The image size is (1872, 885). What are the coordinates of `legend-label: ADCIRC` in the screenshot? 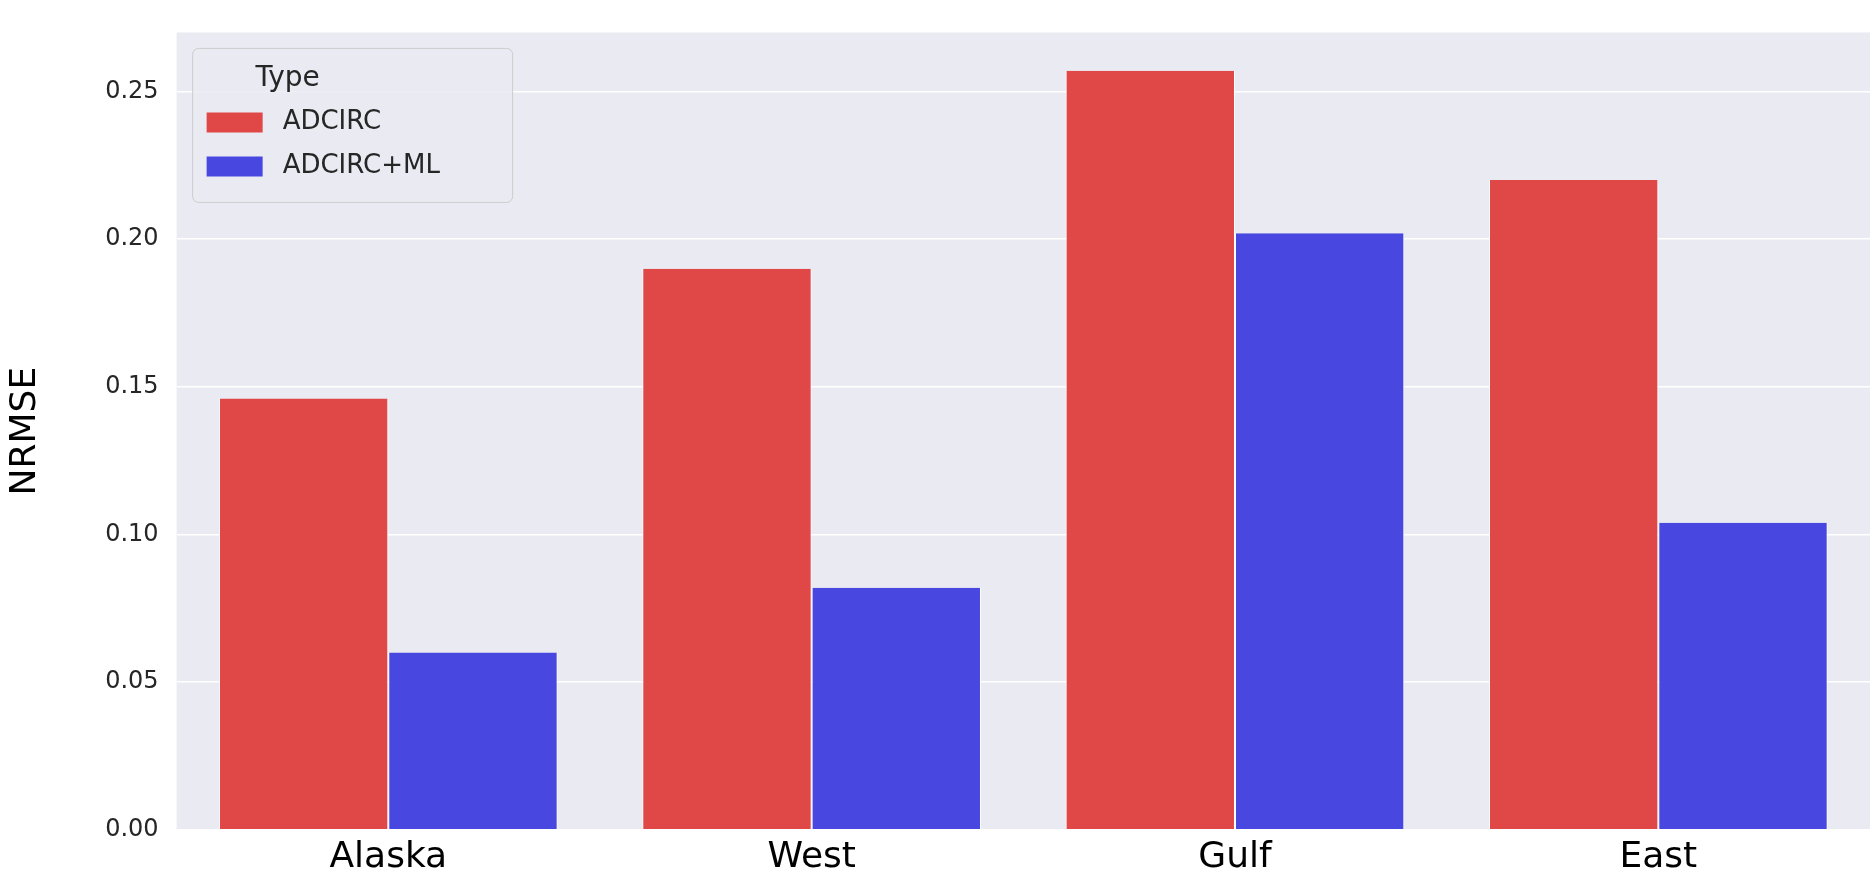 It's located at (332, 120).